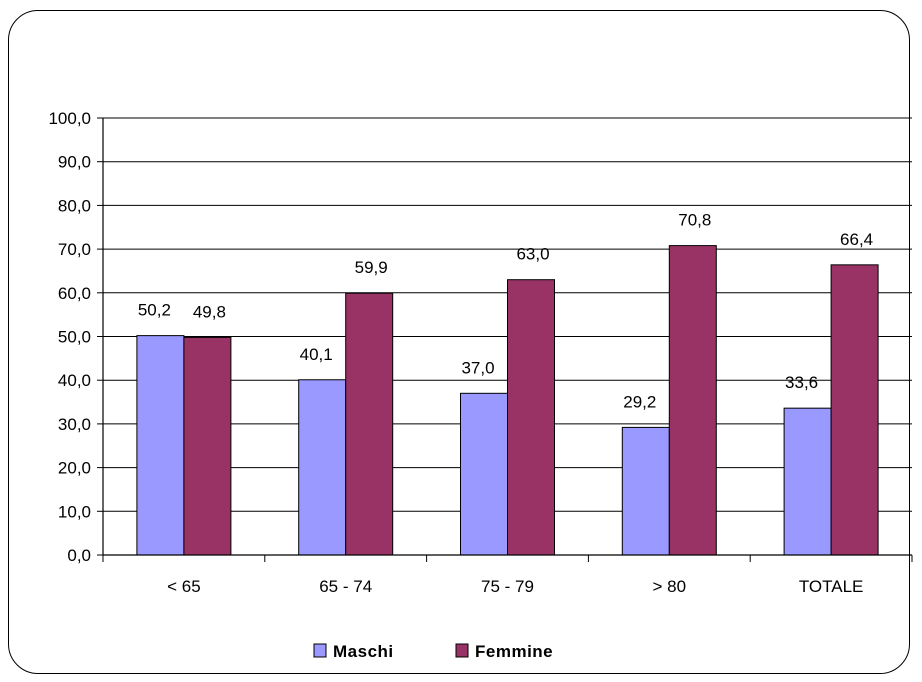  Describe the element at coordinates (532, 254) in the screenshot. I see `data-label: 63,0` at that location.